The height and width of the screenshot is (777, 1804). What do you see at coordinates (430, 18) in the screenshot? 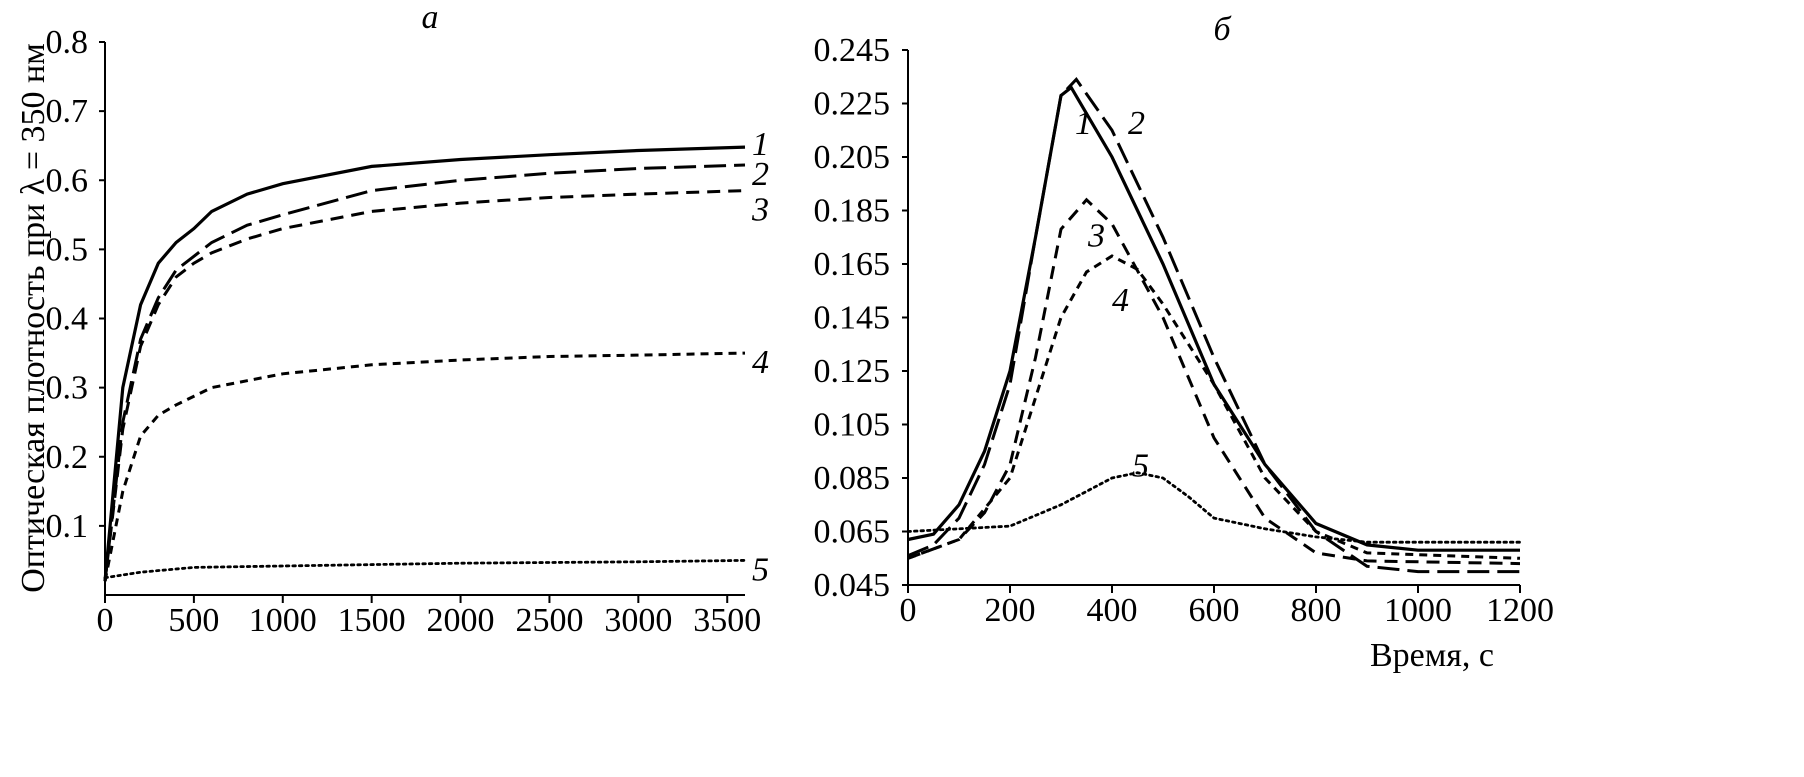
I see `panel-label: а` at bounding box center [430, 18].